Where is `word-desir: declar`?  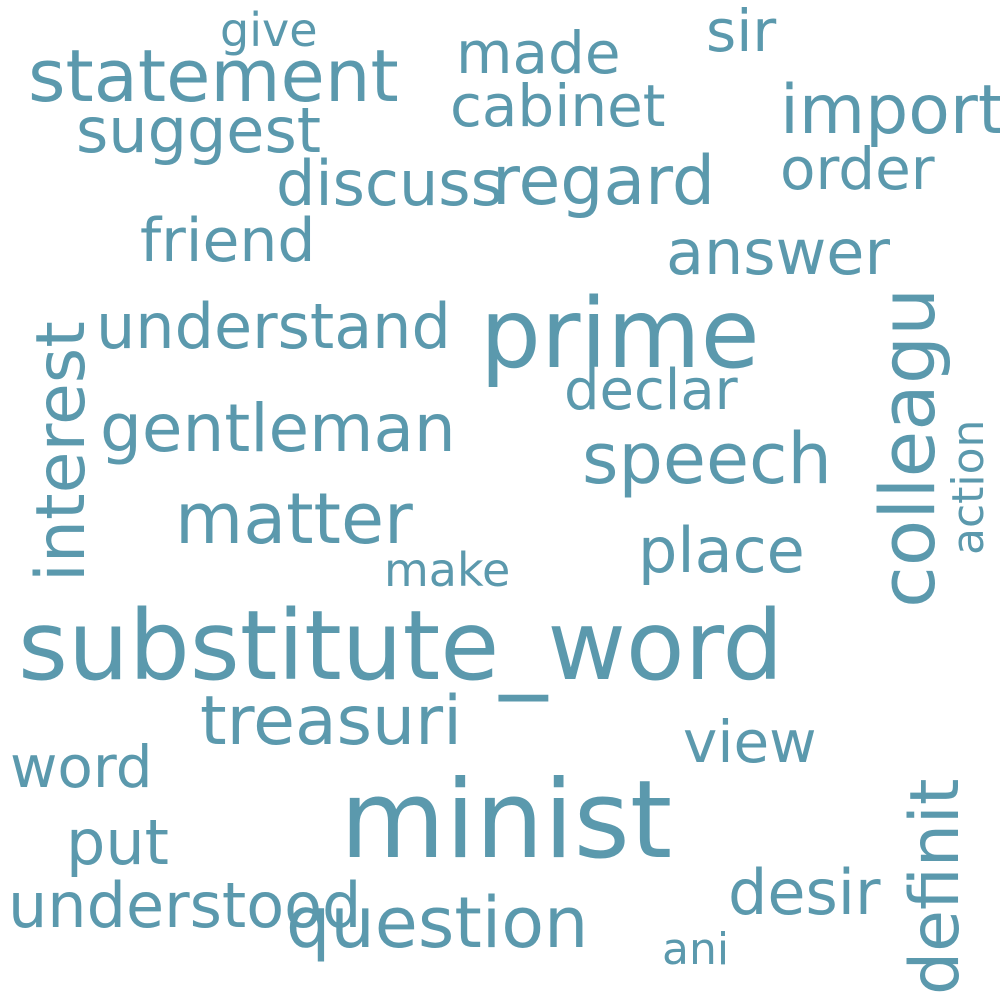 word-desir: declar is located at coordinates (651, 390).